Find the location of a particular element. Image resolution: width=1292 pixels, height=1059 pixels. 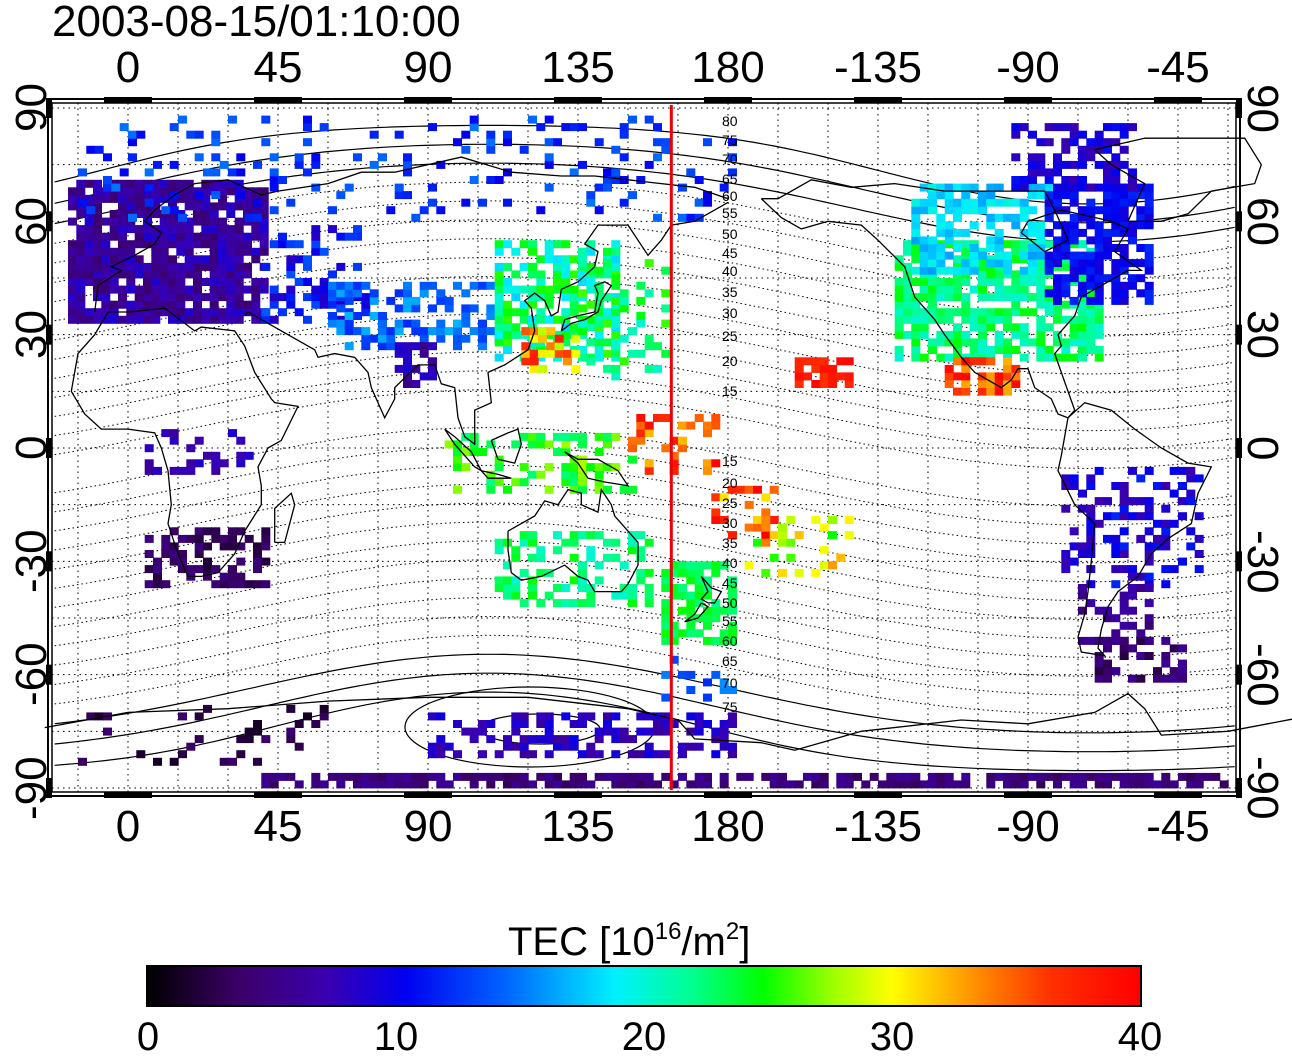

tick-left-label: -30 is located at coordinates (31, 561).